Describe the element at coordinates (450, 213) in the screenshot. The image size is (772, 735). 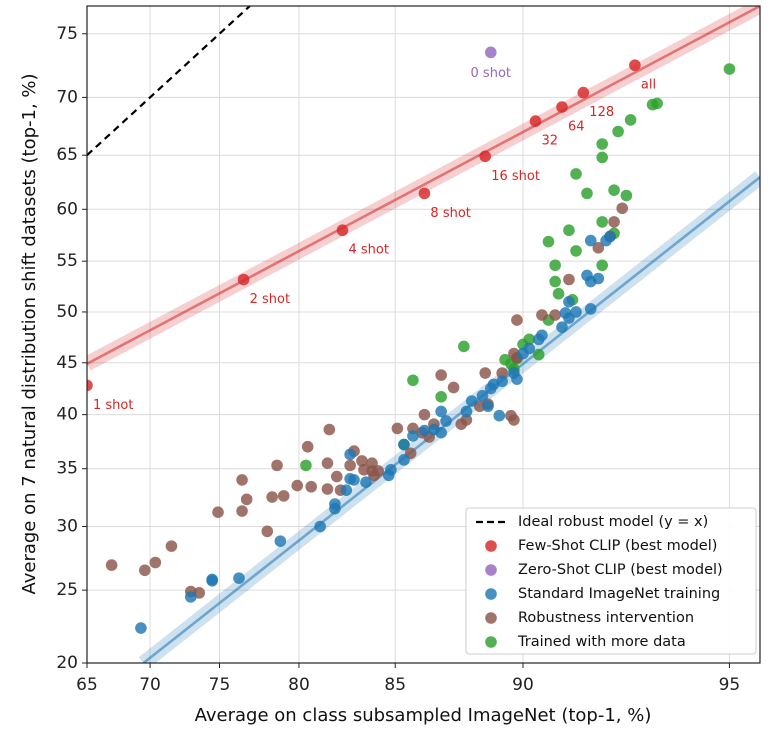
I see `point-label: 8 shot` at that location.